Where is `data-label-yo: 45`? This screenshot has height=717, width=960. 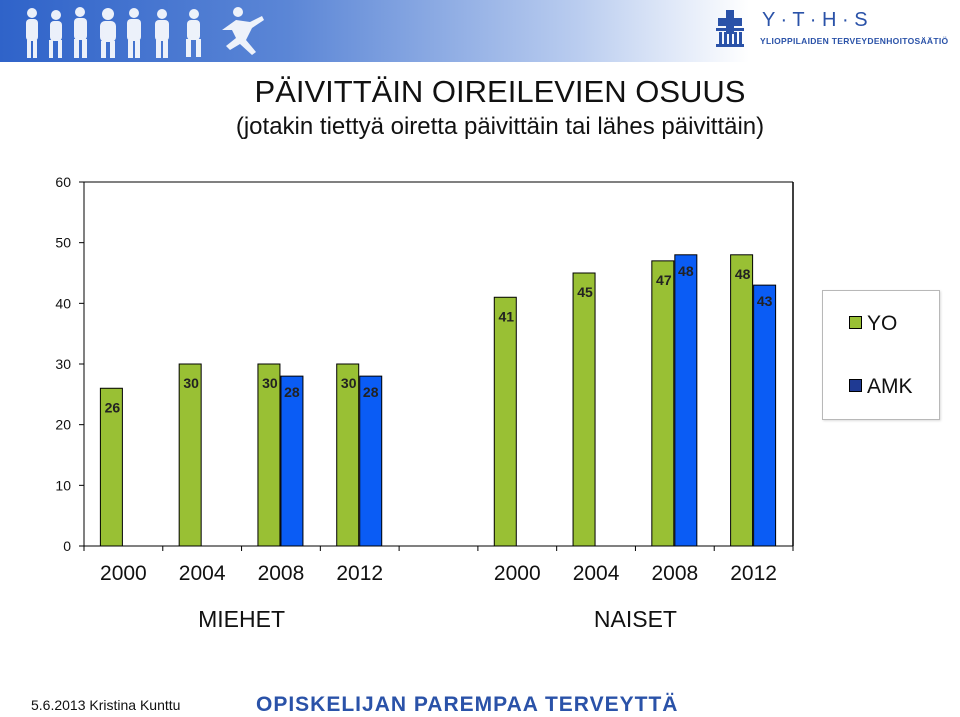
data-label-yo: 45 is located at coordinates (585, 292).